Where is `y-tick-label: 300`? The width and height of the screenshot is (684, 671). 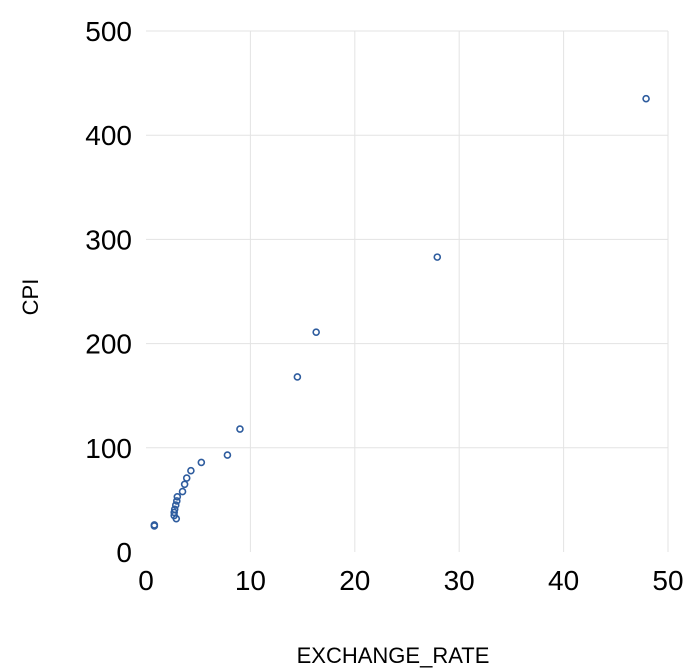
y-tick-label: 300 is located at coordinates (108, 239).